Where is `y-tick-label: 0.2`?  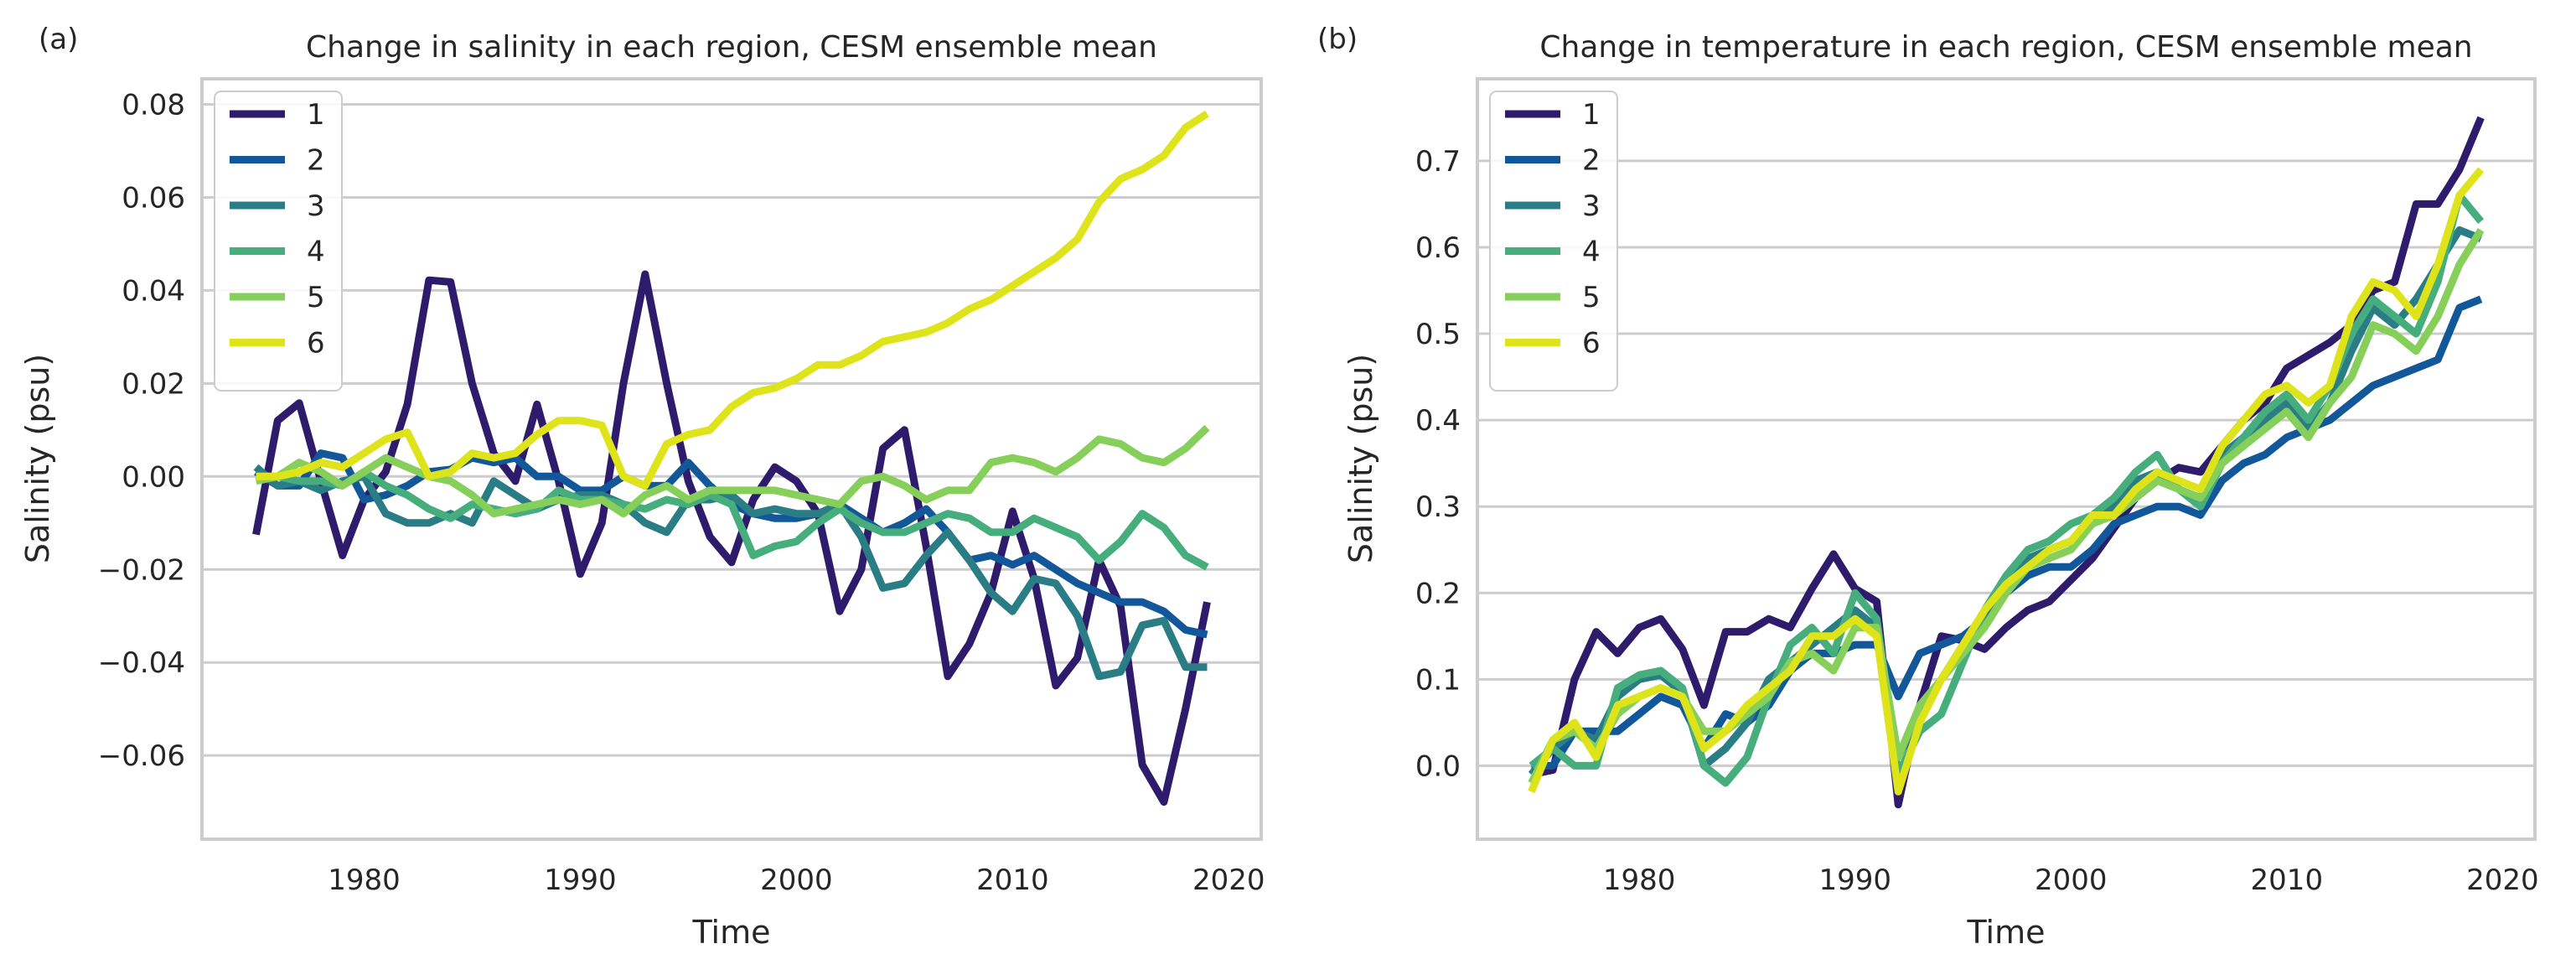 y-tick-label: 0.2 is located at coordinates (1438, 593).